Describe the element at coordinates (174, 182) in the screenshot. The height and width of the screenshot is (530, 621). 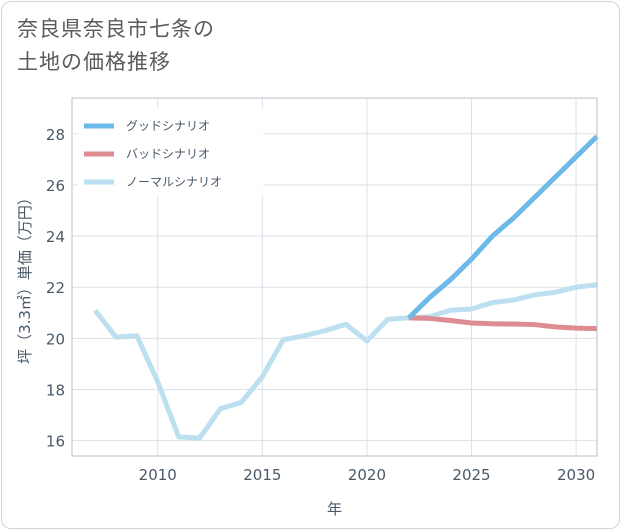
I see `legend-label-3: ノーマルシナリオ` at that location.